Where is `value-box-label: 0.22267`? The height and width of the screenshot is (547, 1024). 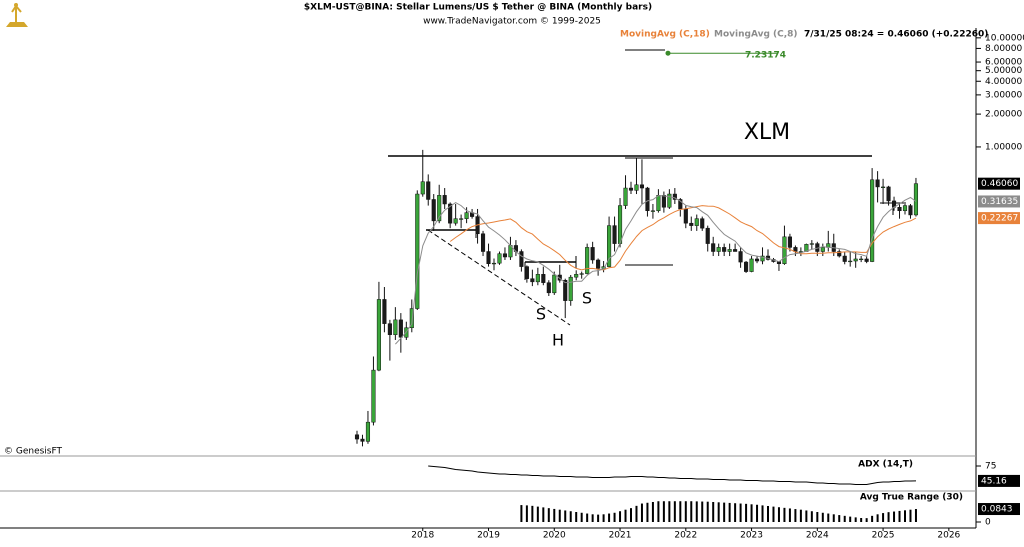 value-box-label: 0.22267 is located at coordinates (999, 219).